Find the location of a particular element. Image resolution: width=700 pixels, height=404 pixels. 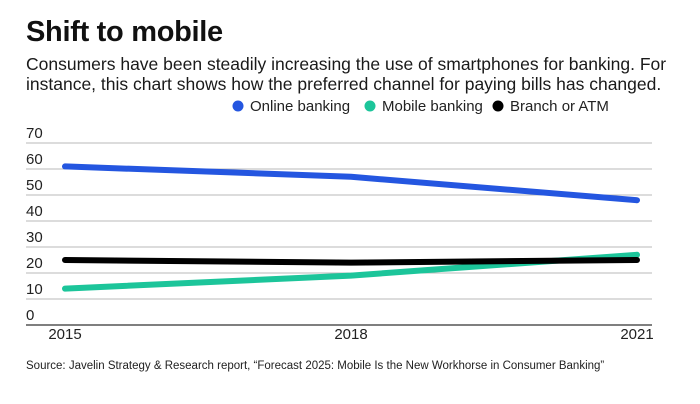

legend-label: Online banking is located at coordinates (300, 106).